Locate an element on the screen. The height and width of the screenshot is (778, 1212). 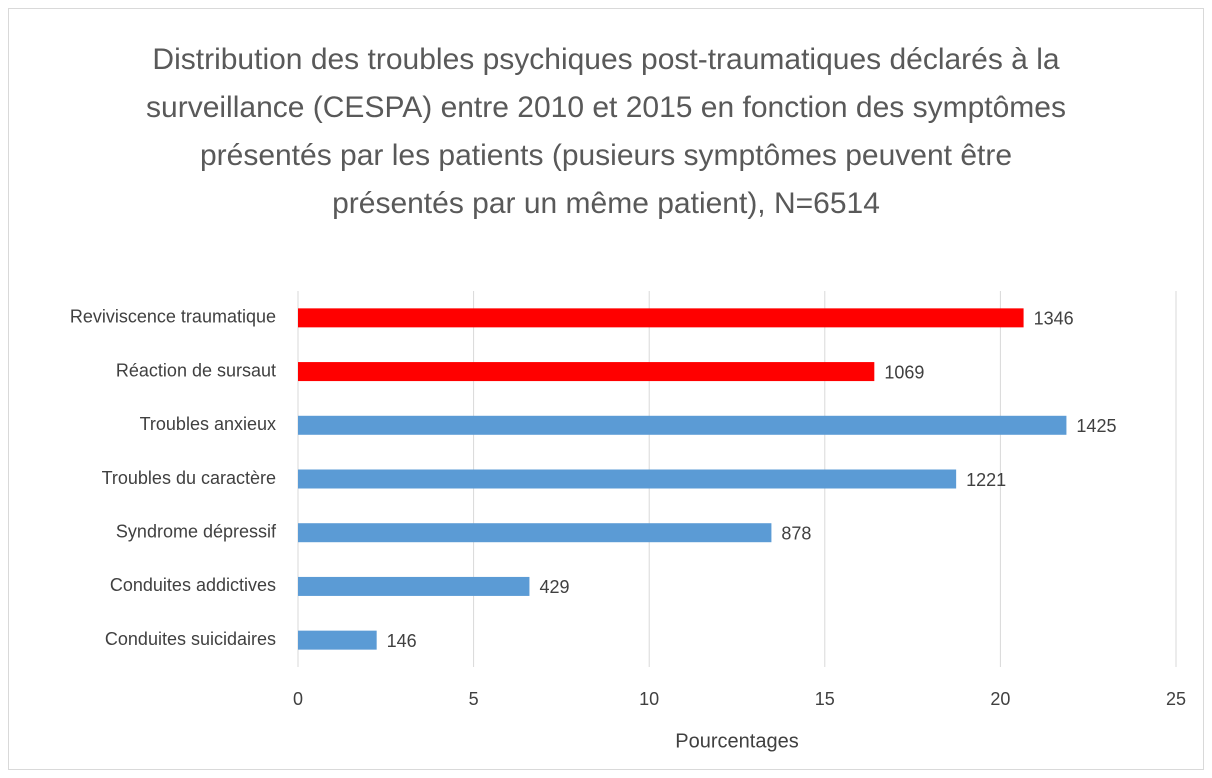
data-label: 146 is located at coordinates (402, 641).